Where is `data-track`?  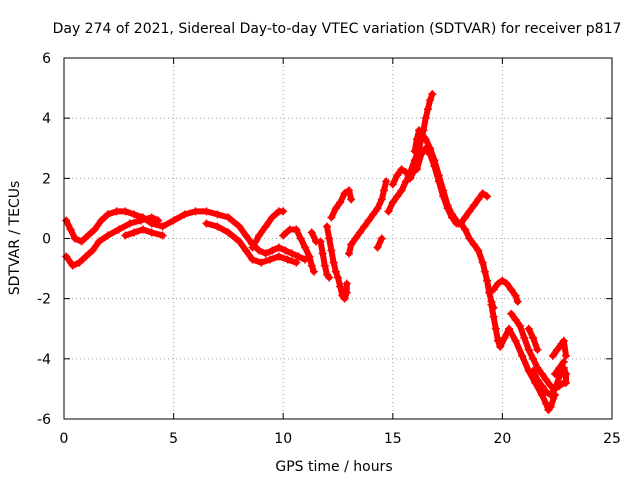
data-track is located at coordinates (549, 381).